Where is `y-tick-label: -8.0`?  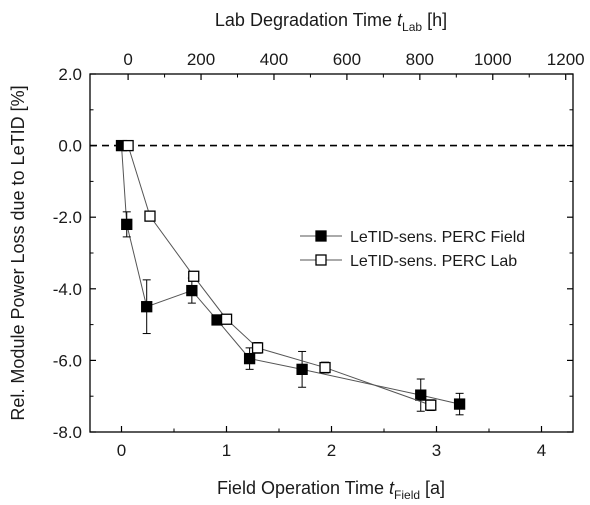
y-tick-label: -8.0 is located at coordinates (67, 432).